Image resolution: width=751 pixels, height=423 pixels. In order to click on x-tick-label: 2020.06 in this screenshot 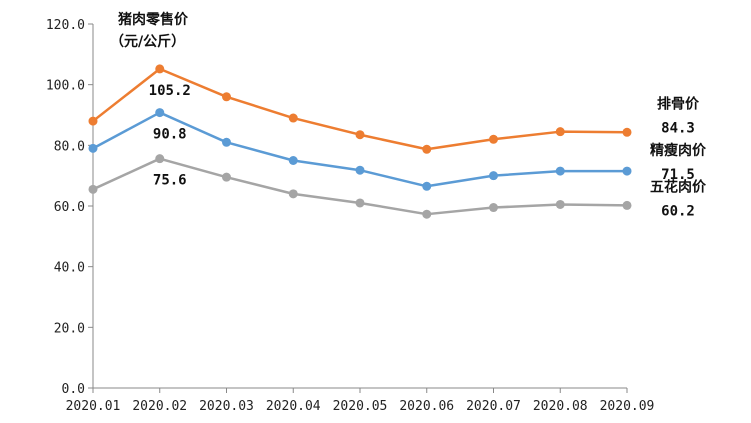, I will do `click(426, 406)`.